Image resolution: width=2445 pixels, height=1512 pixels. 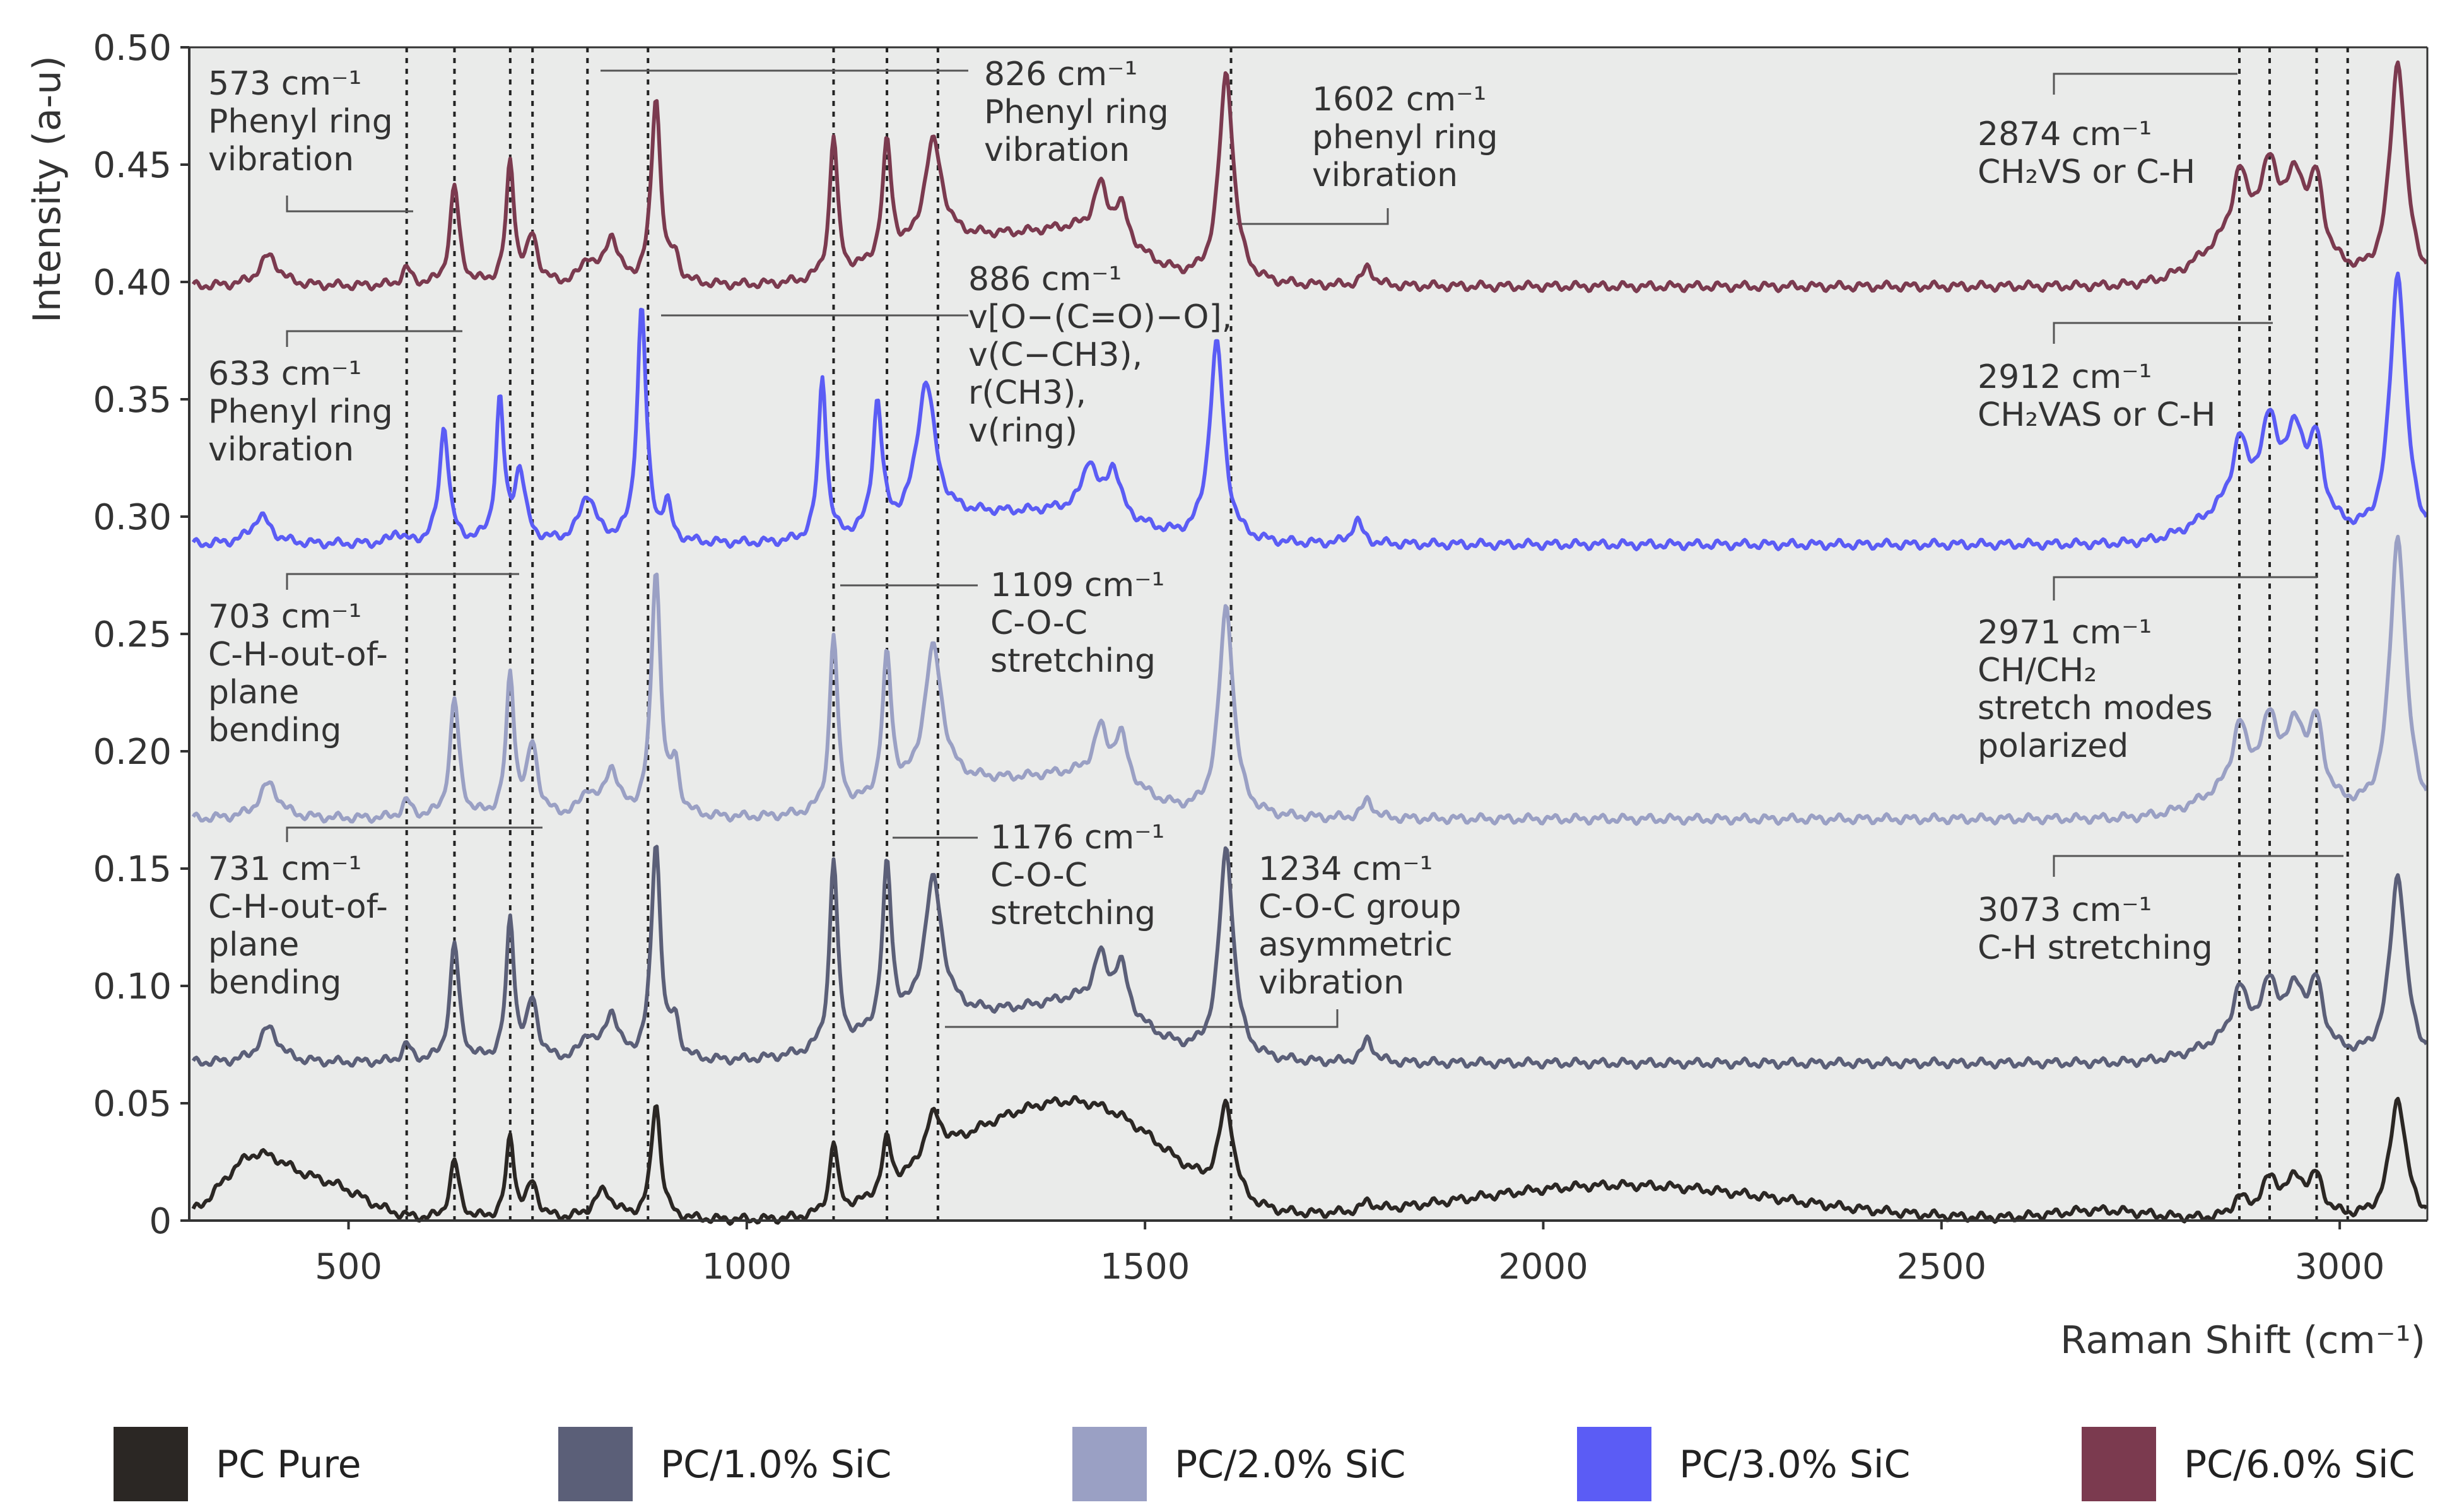 I want to click on legend-label: PC/2.0% SiC, so click(x=1290, y=1465).